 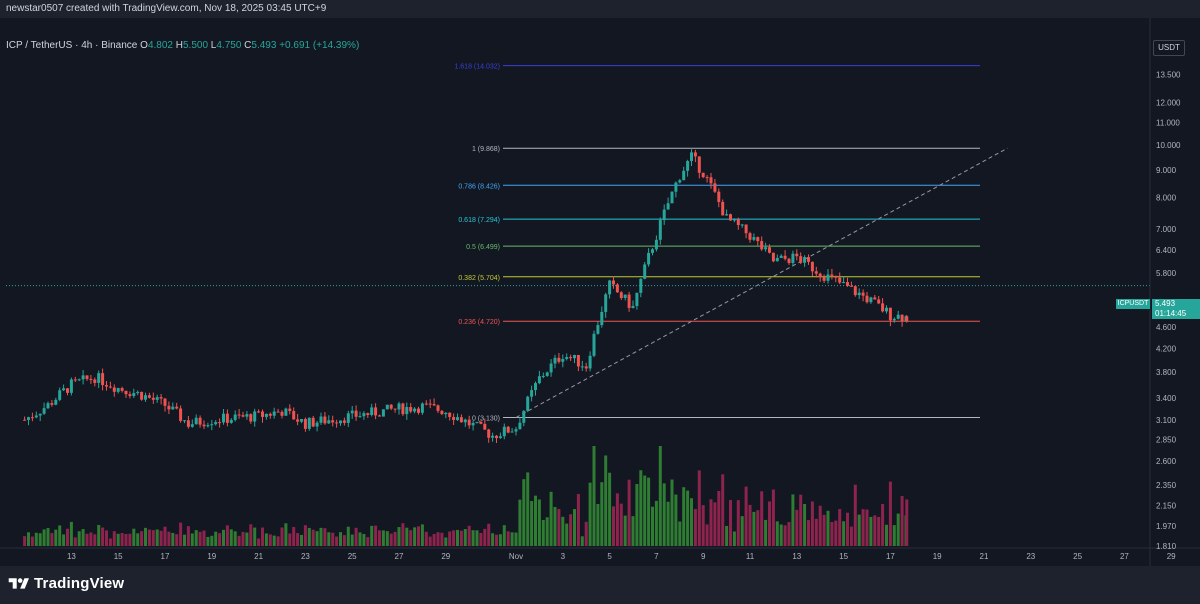 What do you see at coordinates (72, 45) in the screenshot?
I see `symbol-title: ICP / TetherUS · 4h · Binance` at bounding box center [72, 45].